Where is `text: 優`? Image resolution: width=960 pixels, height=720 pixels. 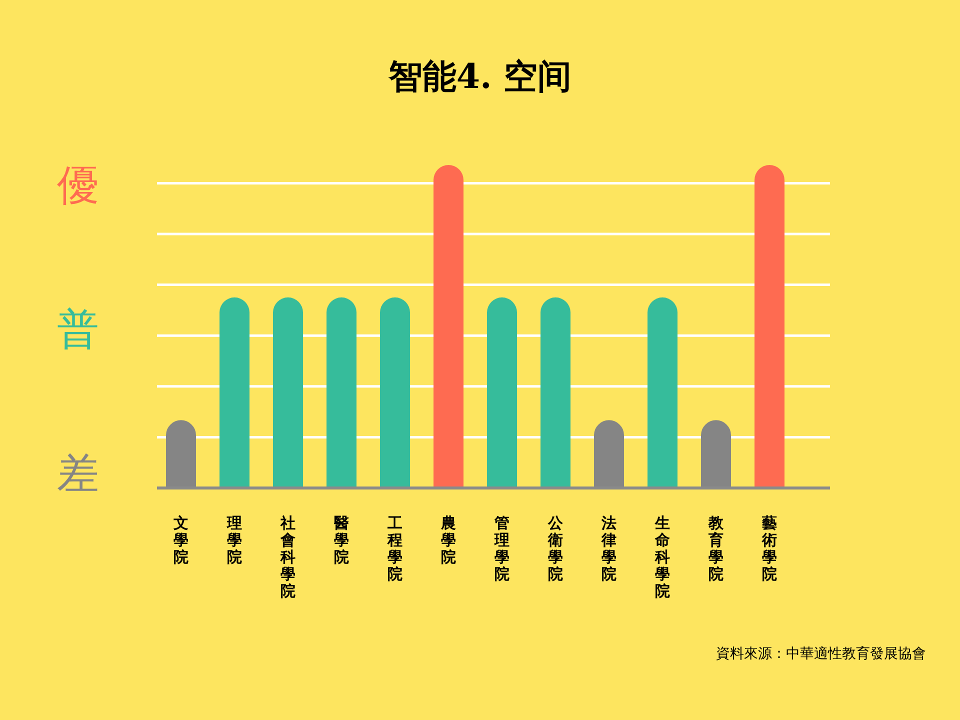 text: 優 is located at coordinates (78, 185).